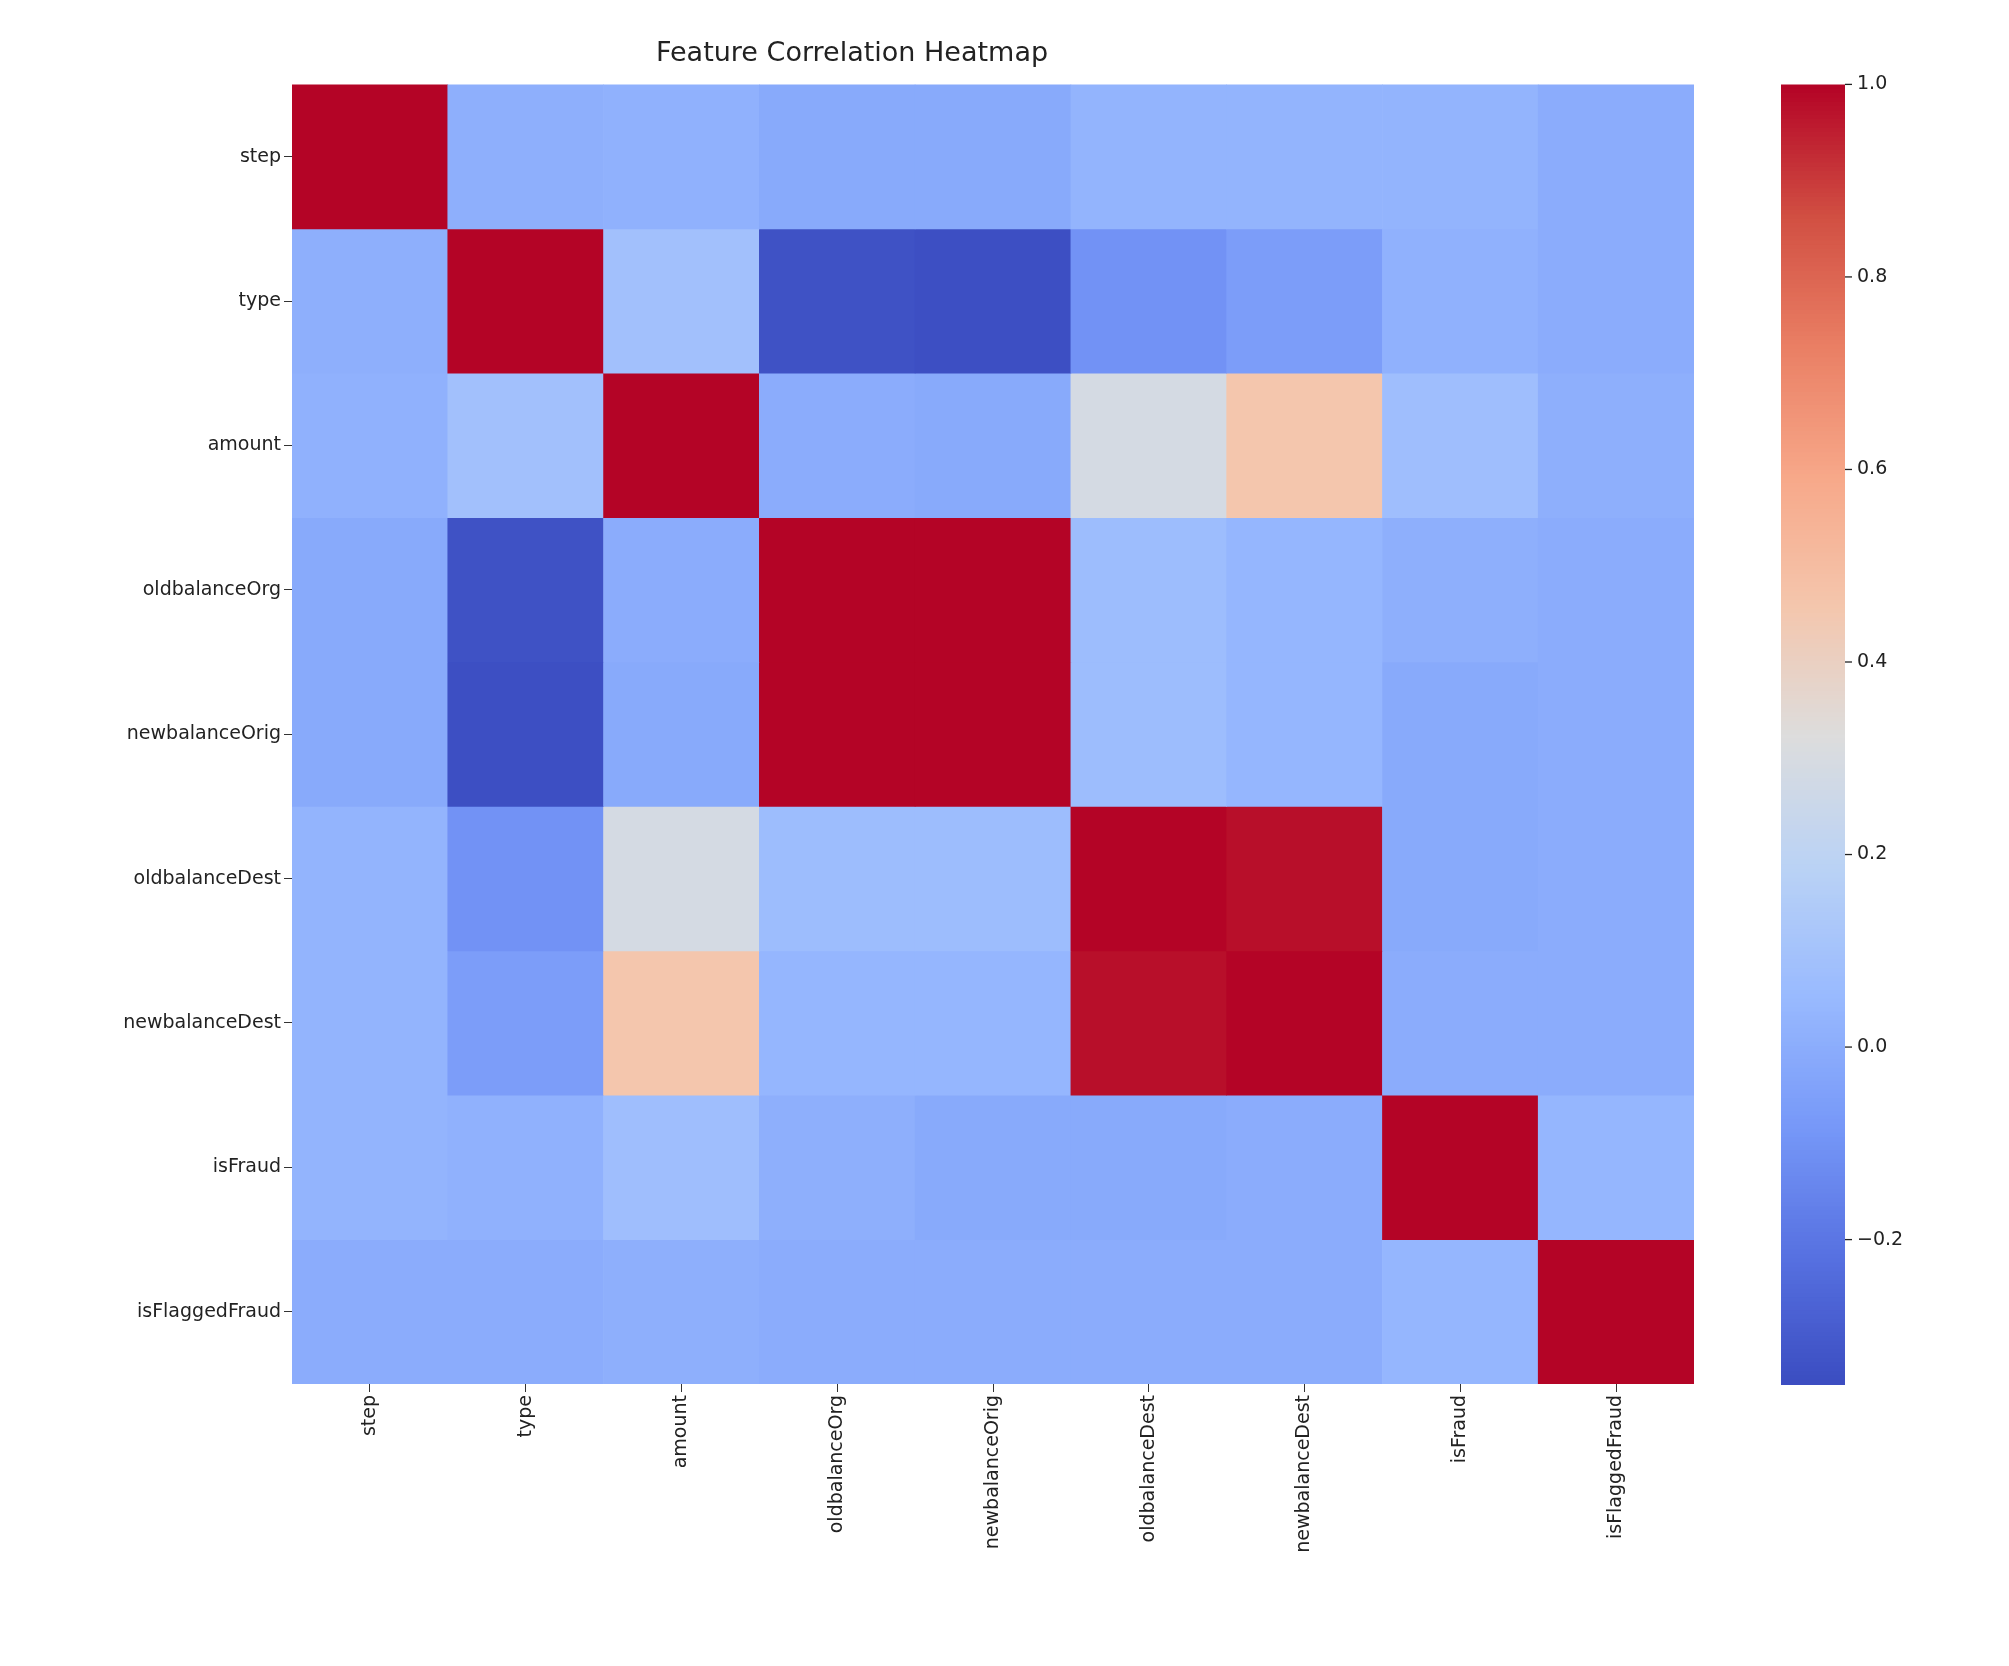 The width and height of the screenshot is (2009, 1666). Describe the element at coordinates (1872, 82) in the screenshot. I see `color-bar-label: 1.0` at that location.